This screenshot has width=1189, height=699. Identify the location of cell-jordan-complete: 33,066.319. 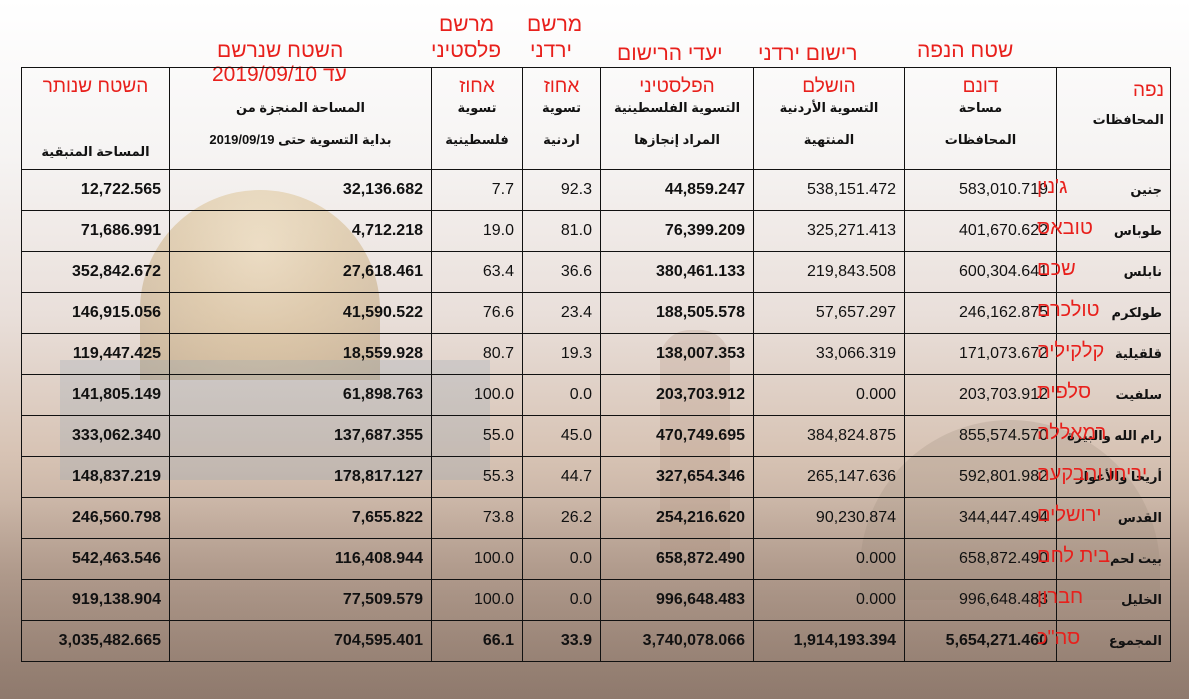
(829, 354).